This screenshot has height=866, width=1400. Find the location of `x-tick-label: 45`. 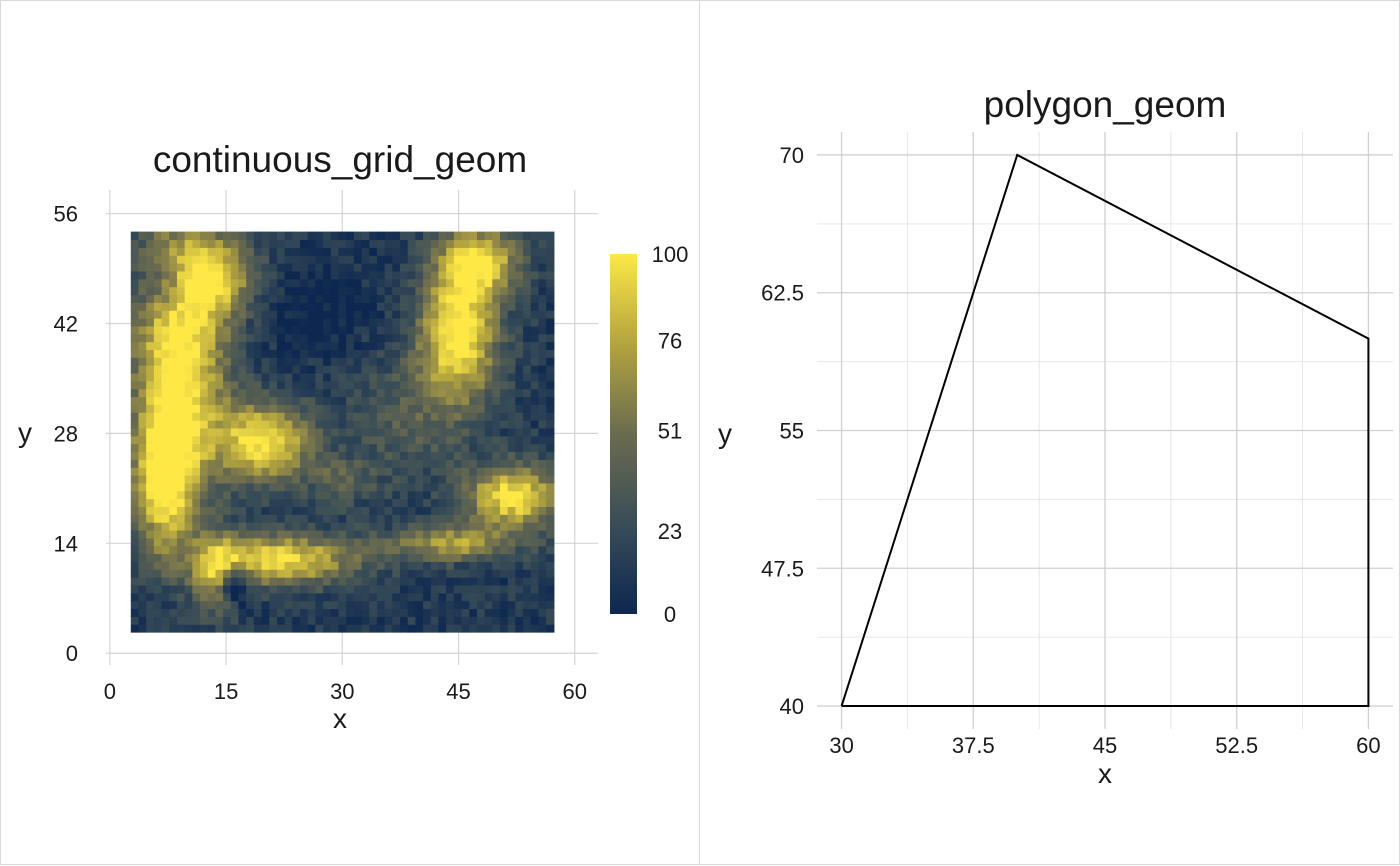

x-tick-label: 45 is located at coordinates (458, 691).